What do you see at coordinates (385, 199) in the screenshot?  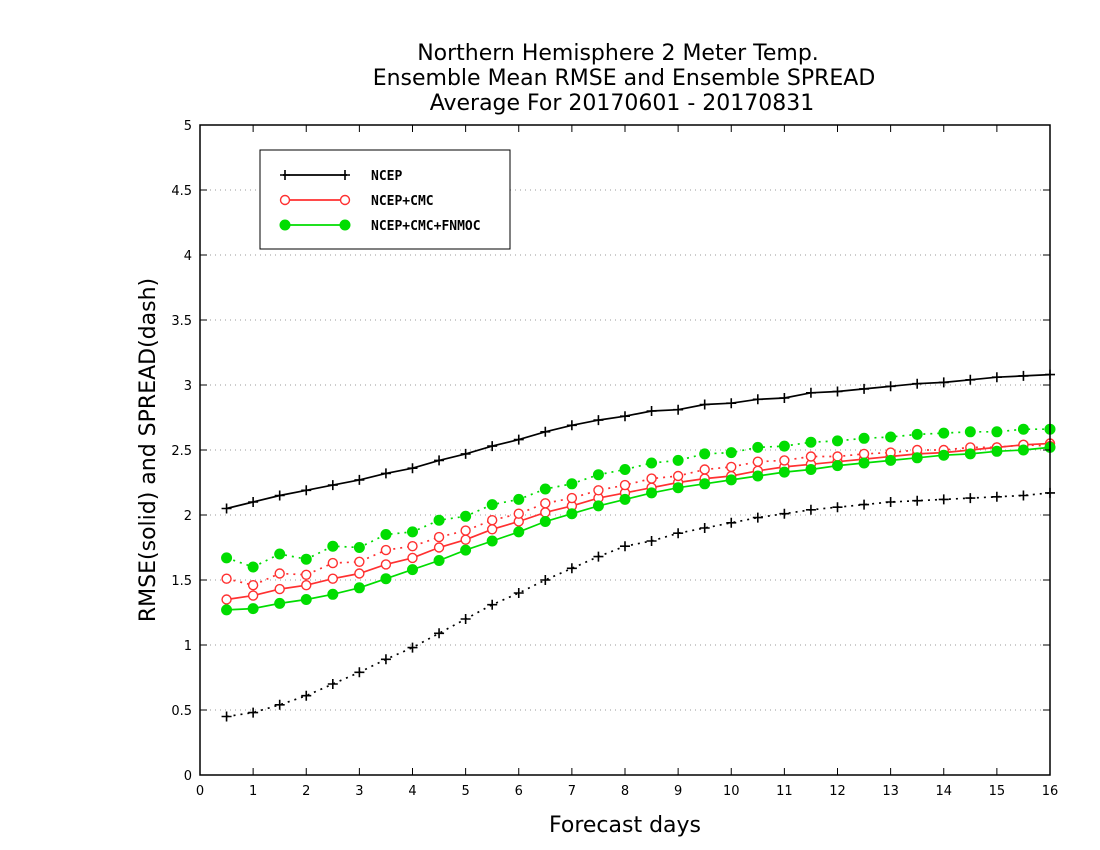 I see `legend: NCEP NCEP+CMC NCEP+CMC+FNMOC` at bounding box center [385, 199].